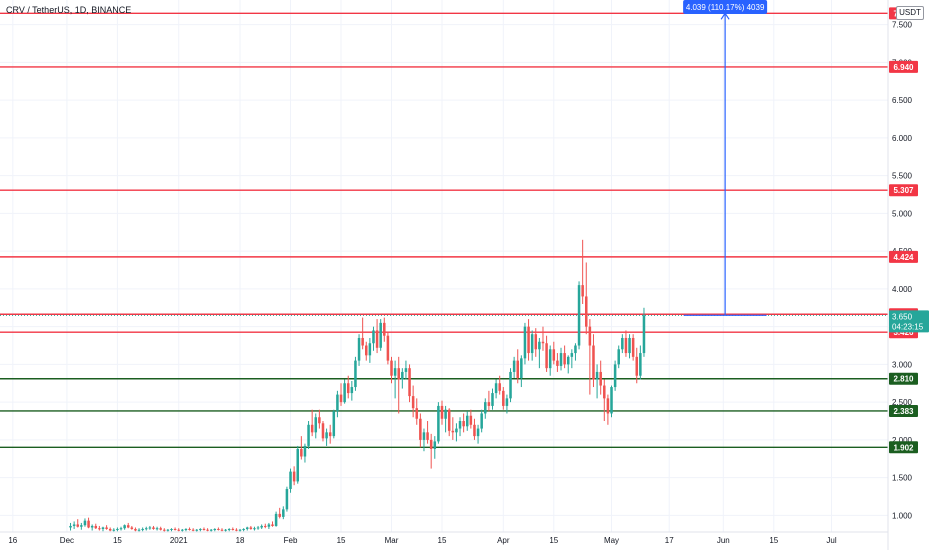 The height and width of the screenshot is (555, 932). Describe the element at coordinates (902, 138) in the screenshot. I see `y-tick-label: 6.000` at that location.